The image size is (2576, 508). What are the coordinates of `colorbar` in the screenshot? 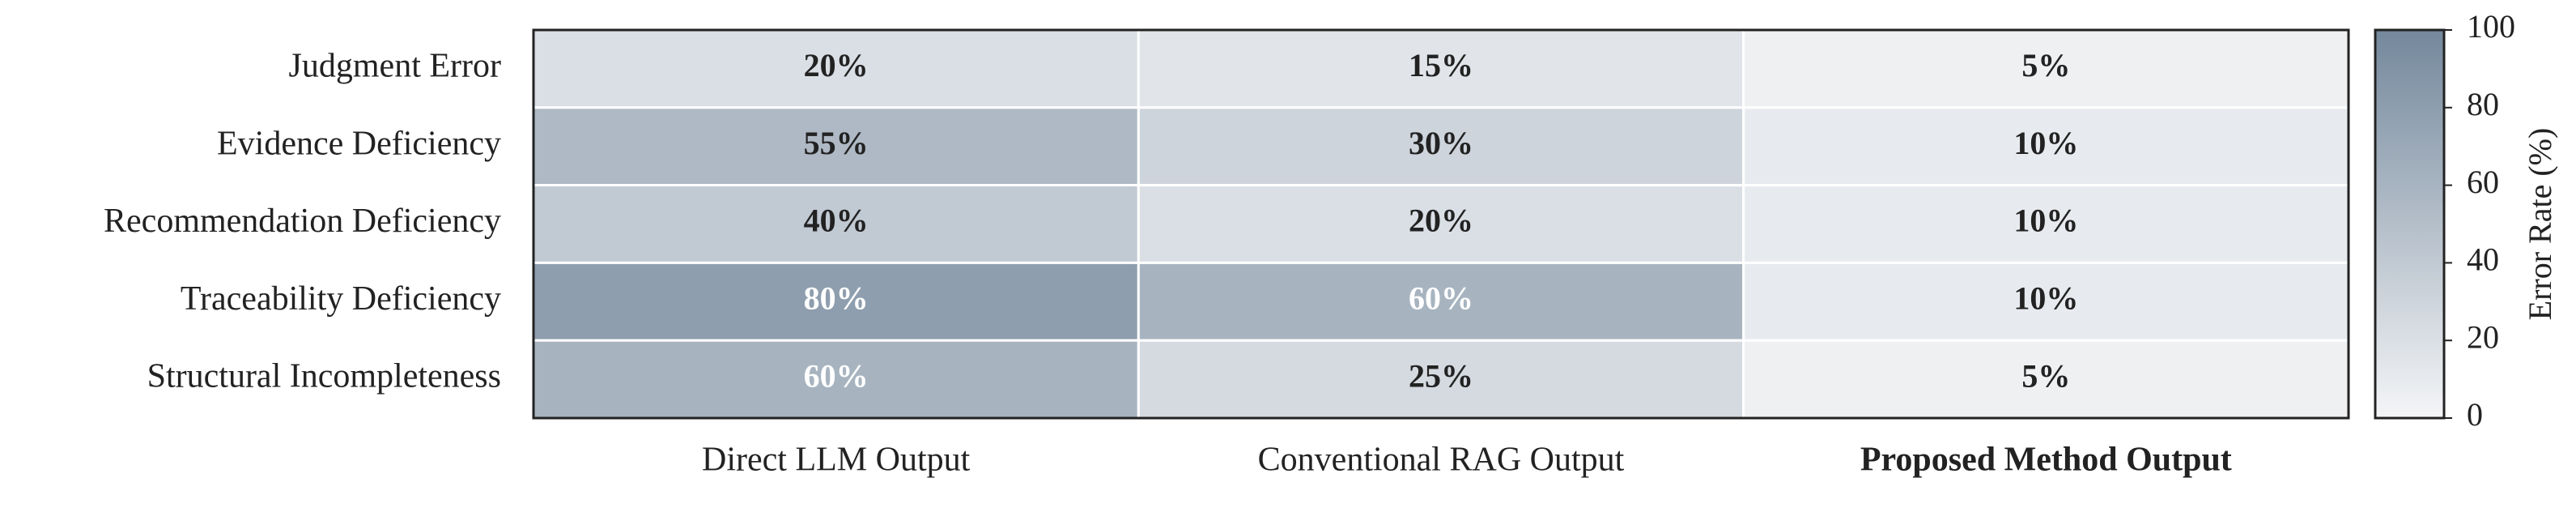 It's located at (2410, 224).